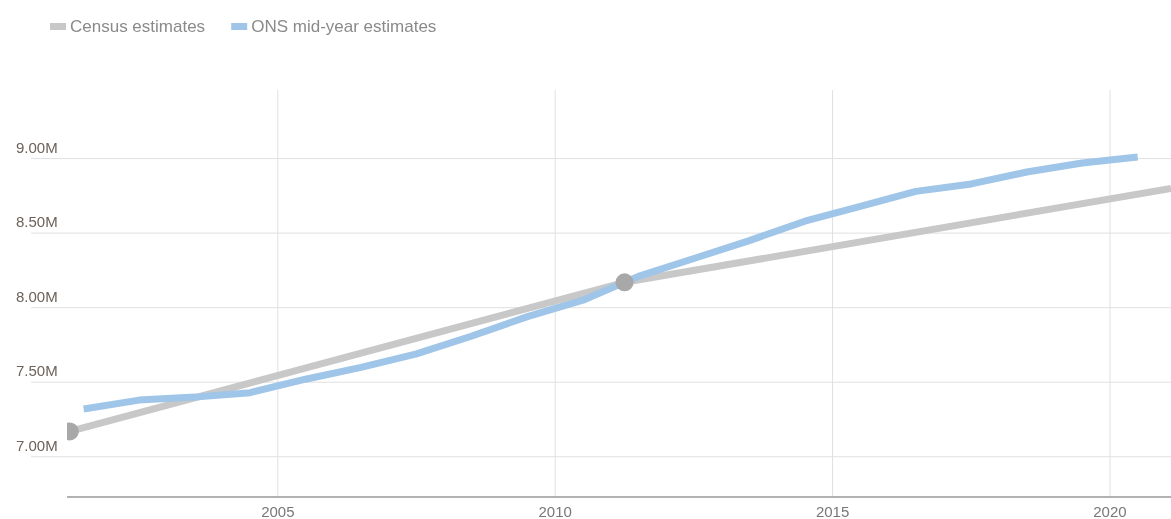 The width and height of the screenshot is (1171, 519). Describe the element at coordinates (1110, 511) in the screenshot. I see `x-tick-label: 2020` at that location.